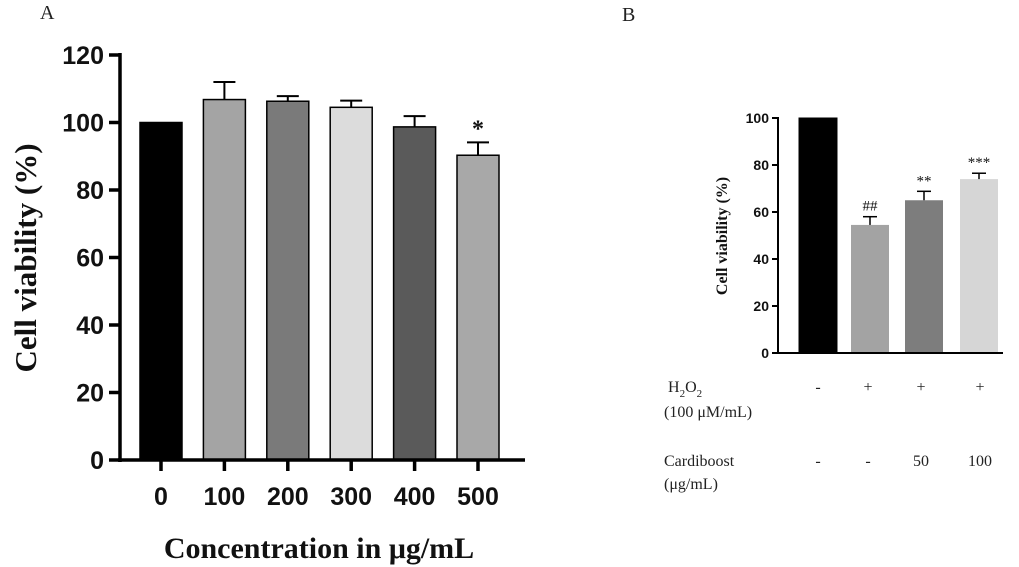 Image resolution: width=1019 pixels, height=567 pixels. Describe the element at coordinates (898, 235) in the screenshot. I see `chart-b-bars` at that location.